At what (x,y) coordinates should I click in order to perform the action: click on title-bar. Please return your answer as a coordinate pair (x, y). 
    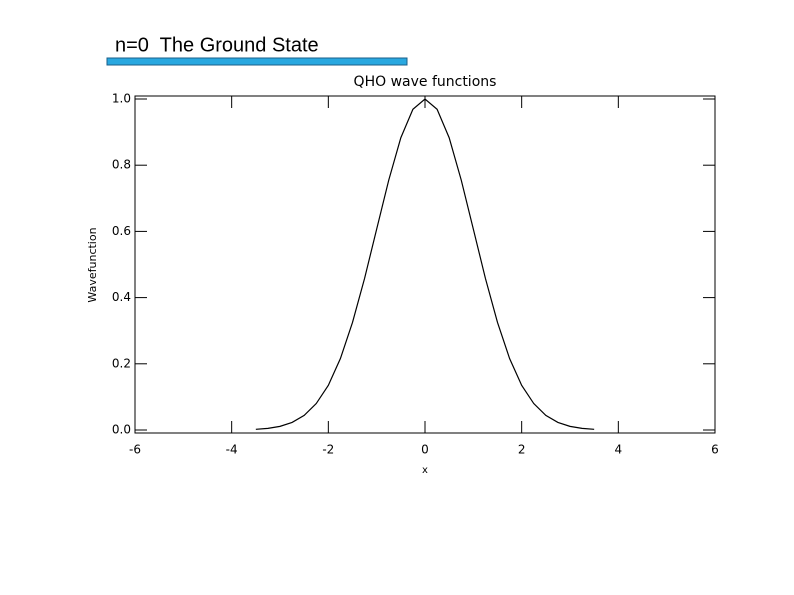
    Looking at the image, I should click on (257, 61).